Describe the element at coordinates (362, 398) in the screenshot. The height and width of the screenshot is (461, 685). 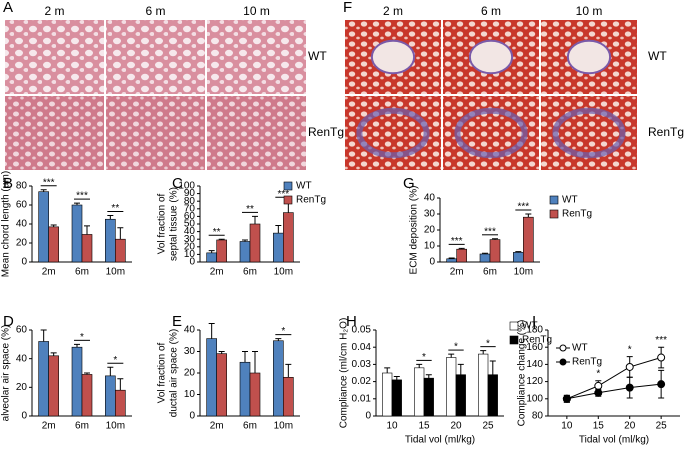
I see `y-tick-label: 0.01` at that location.